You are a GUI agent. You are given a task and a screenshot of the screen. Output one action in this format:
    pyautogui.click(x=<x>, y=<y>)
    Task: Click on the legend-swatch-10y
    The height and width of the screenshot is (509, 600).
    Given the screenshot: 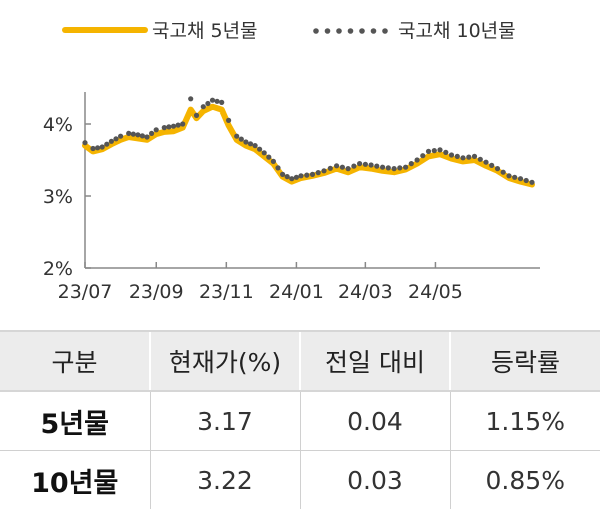 What is the action you would take?
    pyautogui.click(x=350, y=31)
    